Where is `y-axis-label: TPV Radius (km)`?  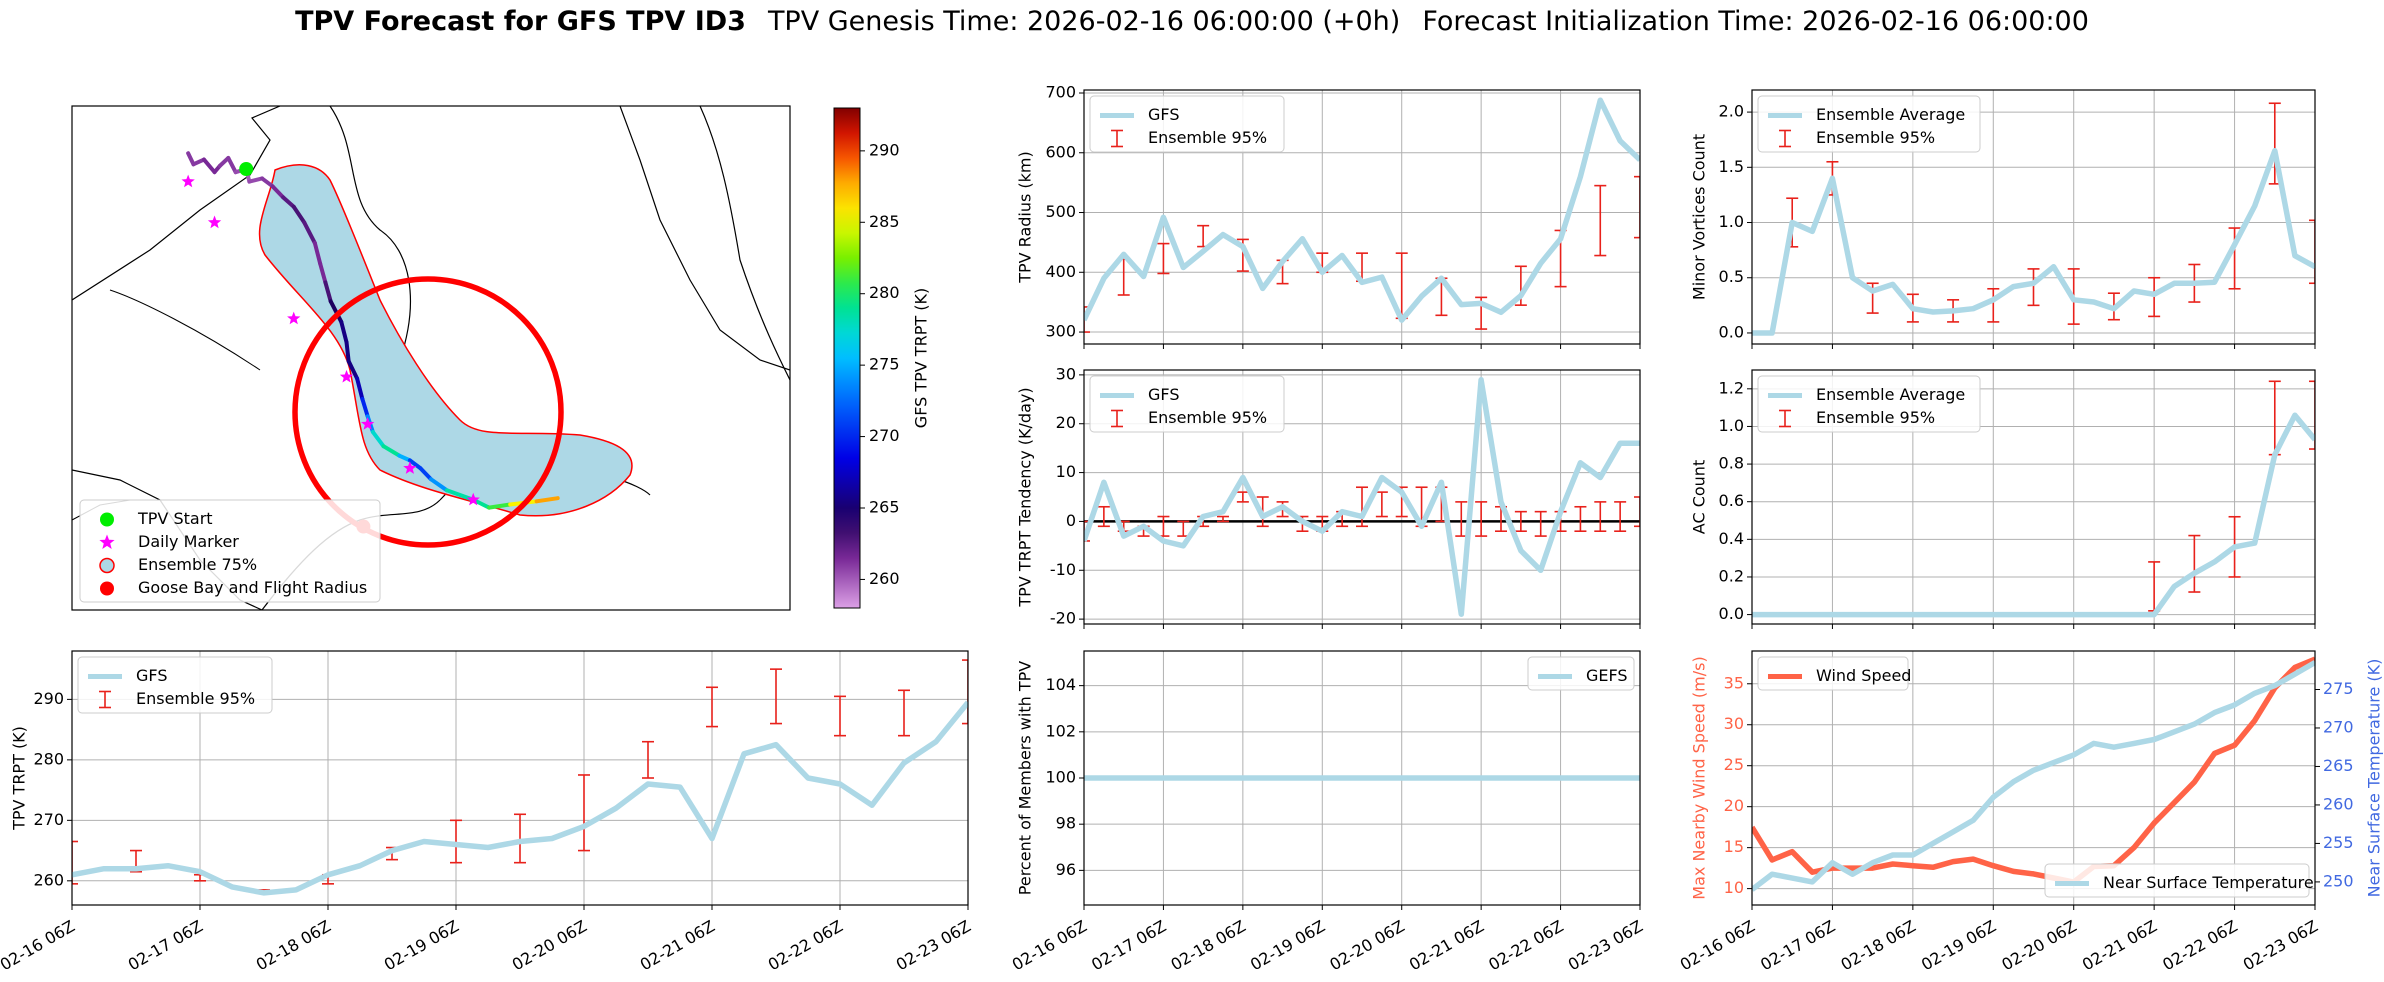
y-axis-label: TPV Radius (km) is located at coordinates (1025, 217).